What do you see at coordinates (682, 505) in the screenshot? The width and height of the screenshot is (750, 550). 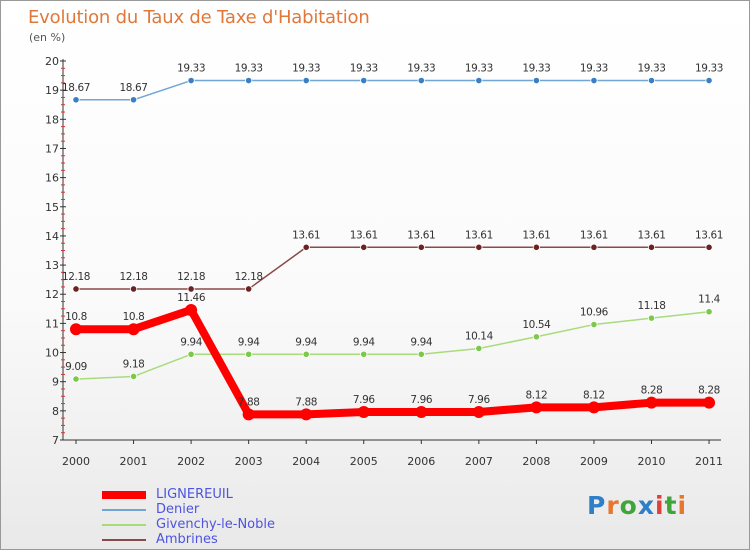 I see `logo-letter: i` at bounding box center [682, 505].